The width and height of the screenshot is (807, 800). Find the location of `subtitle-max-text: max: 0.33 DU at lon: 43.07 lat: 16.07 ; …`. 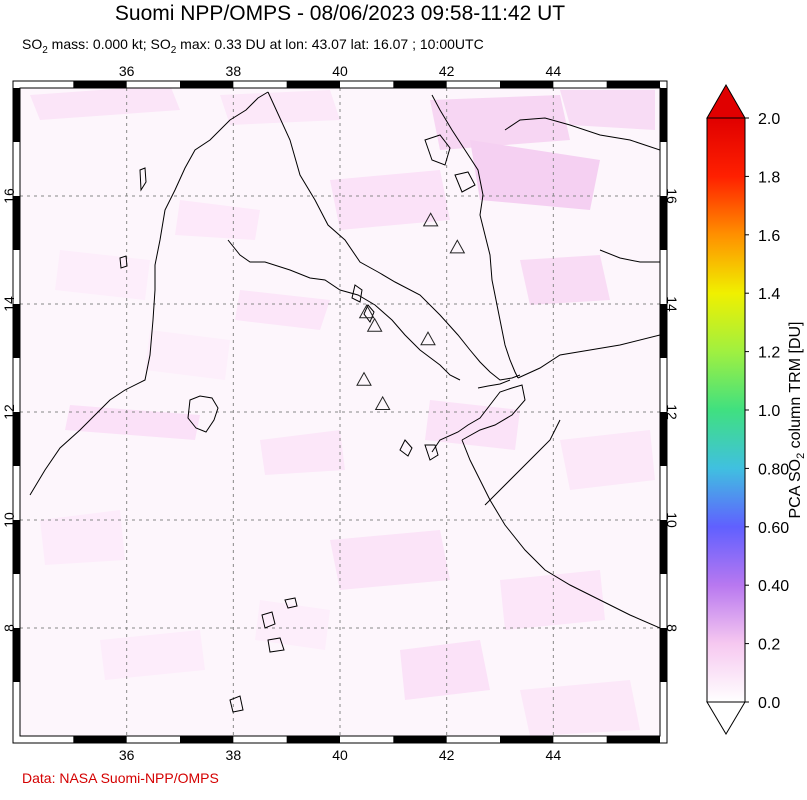

subtitle-max-text: max: 0.33 DU at lon: 43.07 lat: 16.07 ; … is located at coordinates (330, 44).